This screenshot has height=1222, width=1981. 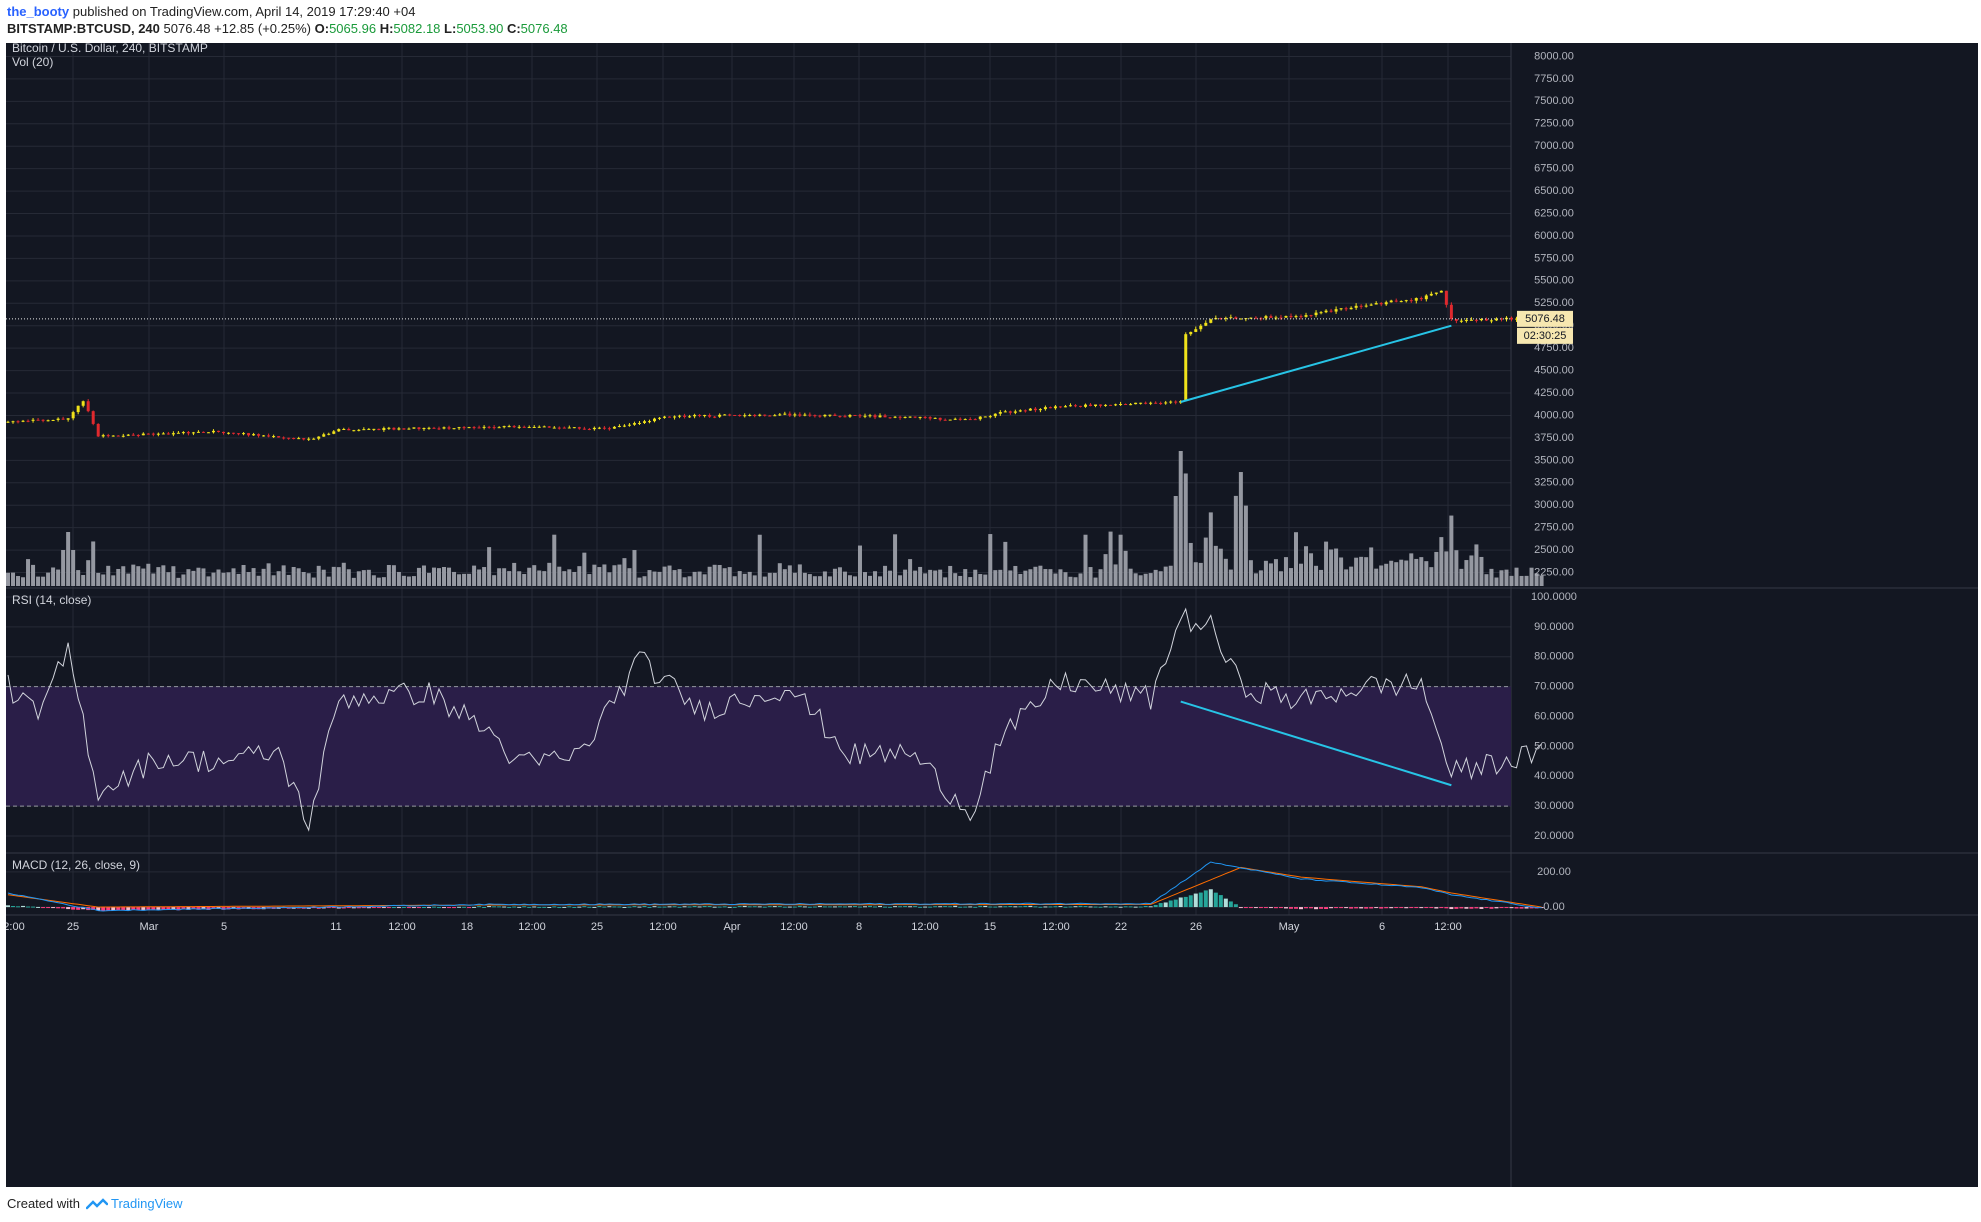 What do you see at coordinates (1554, 597) in the screenshot?
I see `rsi-tick-0: 100.0000` at bounding box center [1554, 597].